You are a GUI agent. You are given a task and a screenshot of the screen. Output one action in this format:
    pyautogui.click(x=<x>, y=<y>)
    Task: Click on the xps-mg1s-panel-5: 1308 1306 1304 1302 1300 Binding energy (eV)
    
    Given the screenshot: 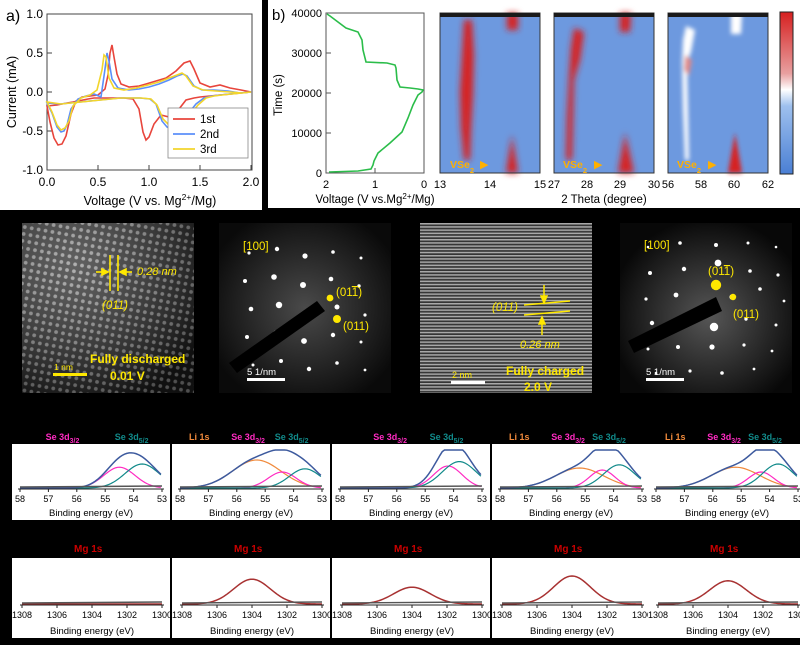 What is the action you would take?
    pyautogui.click(x=724, y=598)
    